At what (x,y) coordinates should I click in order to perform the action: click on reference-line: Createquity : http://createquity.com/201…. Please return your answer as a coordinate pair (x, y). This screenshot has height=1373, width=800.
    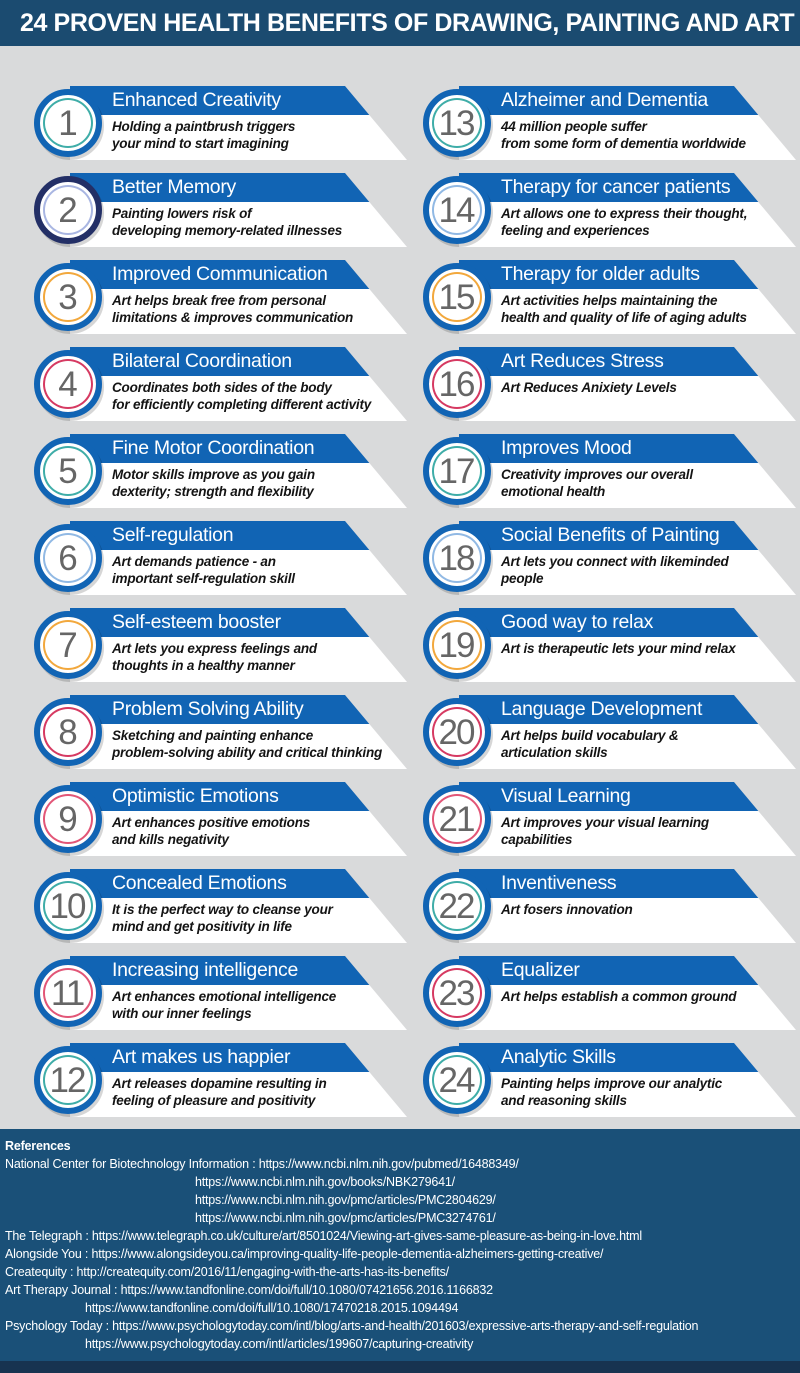
    Looking at the image, I should click on (400, 1272).